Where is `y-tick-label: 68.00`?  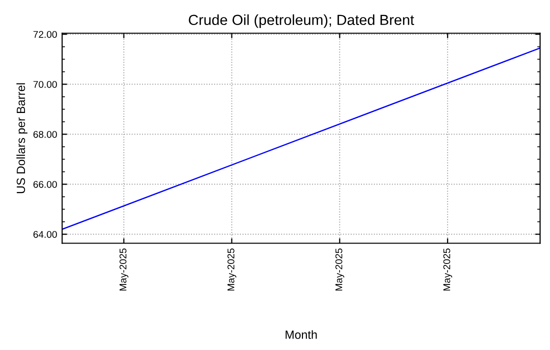 y-tick-label: 68.00 is located at coordinates (45, 134).